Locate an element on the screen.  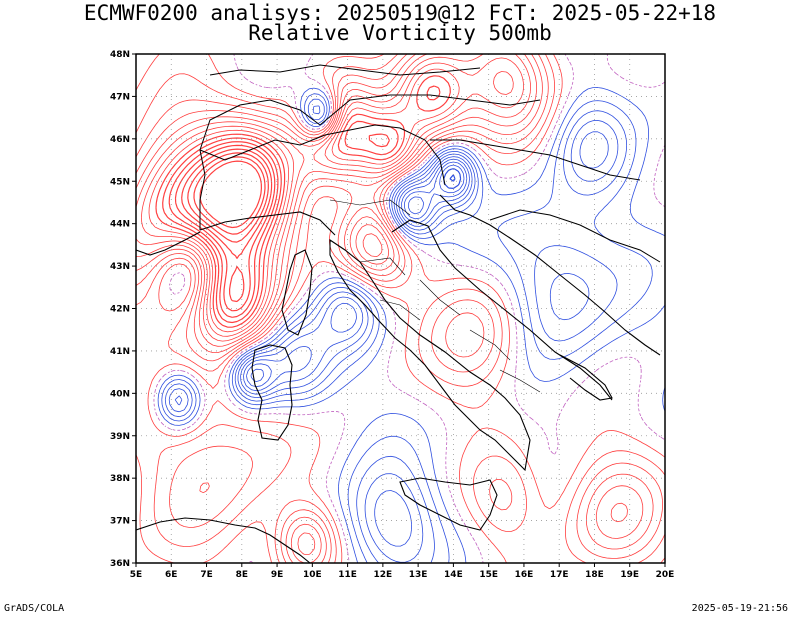
lon-tick-label: 14E is located at coordinates (453, 575).